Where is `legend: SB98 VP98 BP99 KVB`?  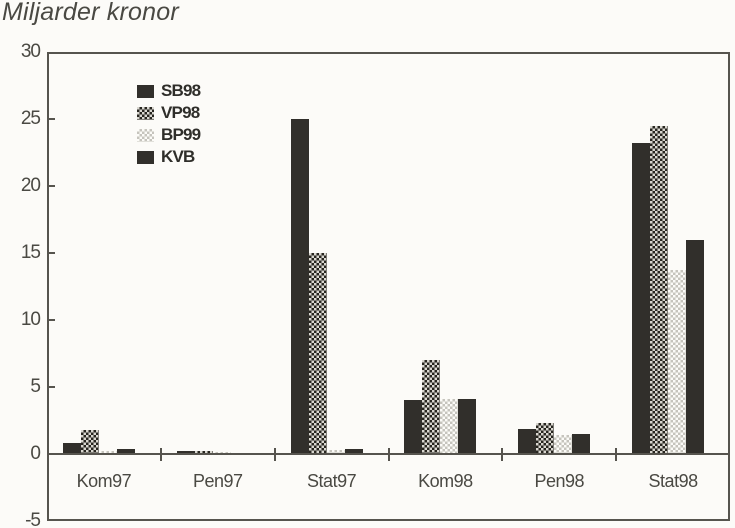
legend: SB98 VP98 BP99 KVB is located at coordinates (169, 123).